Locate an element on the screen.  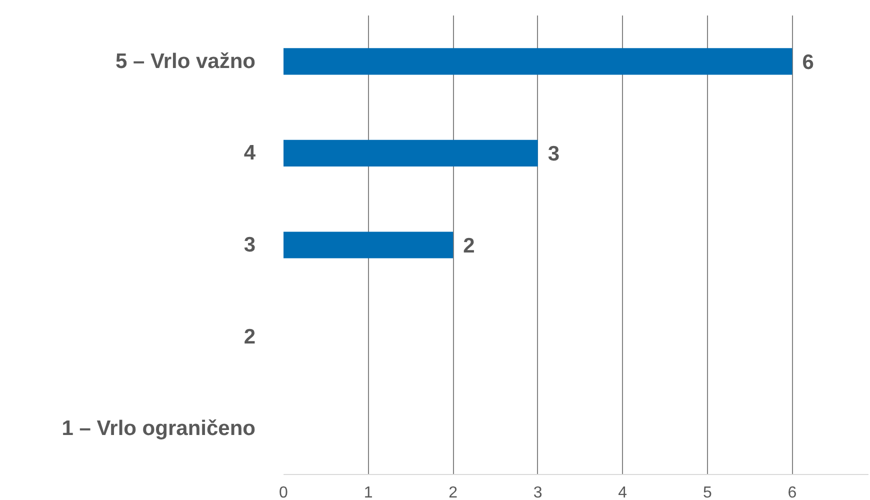
x-tick-label: 2 is located at coordinates (453, 492).